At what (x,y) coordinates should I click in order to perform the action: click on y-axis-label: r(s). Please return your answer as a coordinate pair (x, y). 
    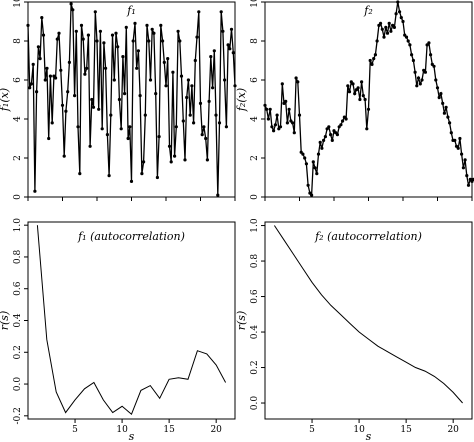
    Looking at the image, I should click on (241, 321).